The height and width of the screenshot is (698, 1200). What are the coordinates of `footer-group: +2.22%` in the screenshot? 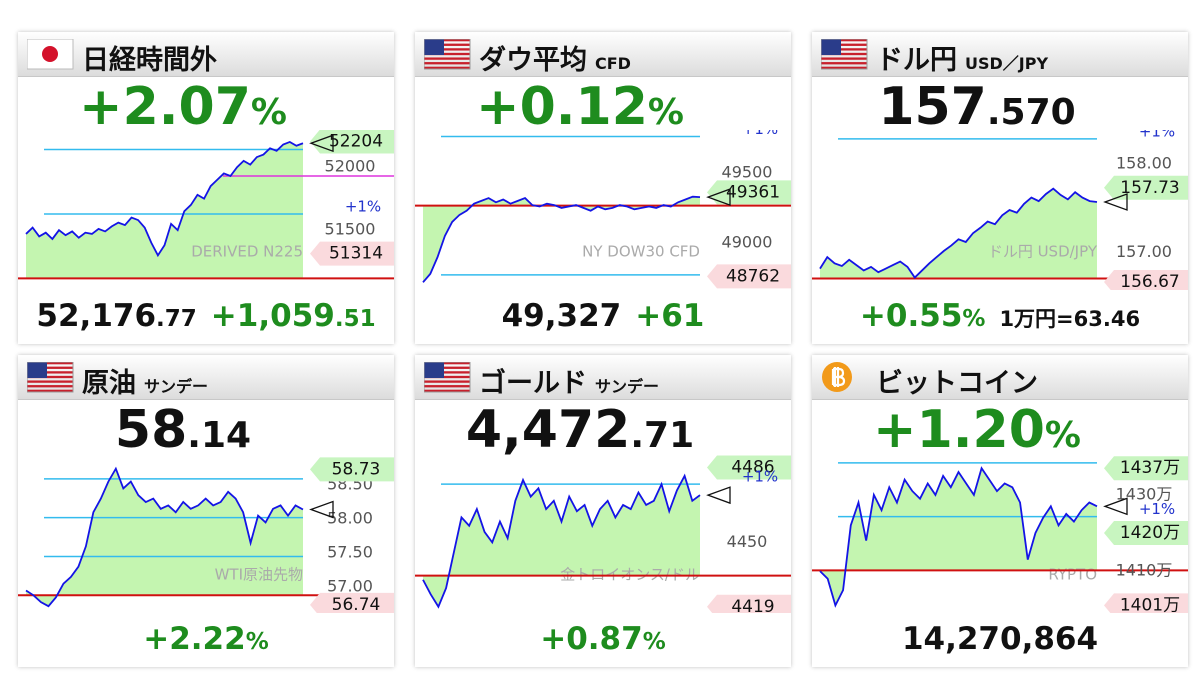 It's located at (206, 639).